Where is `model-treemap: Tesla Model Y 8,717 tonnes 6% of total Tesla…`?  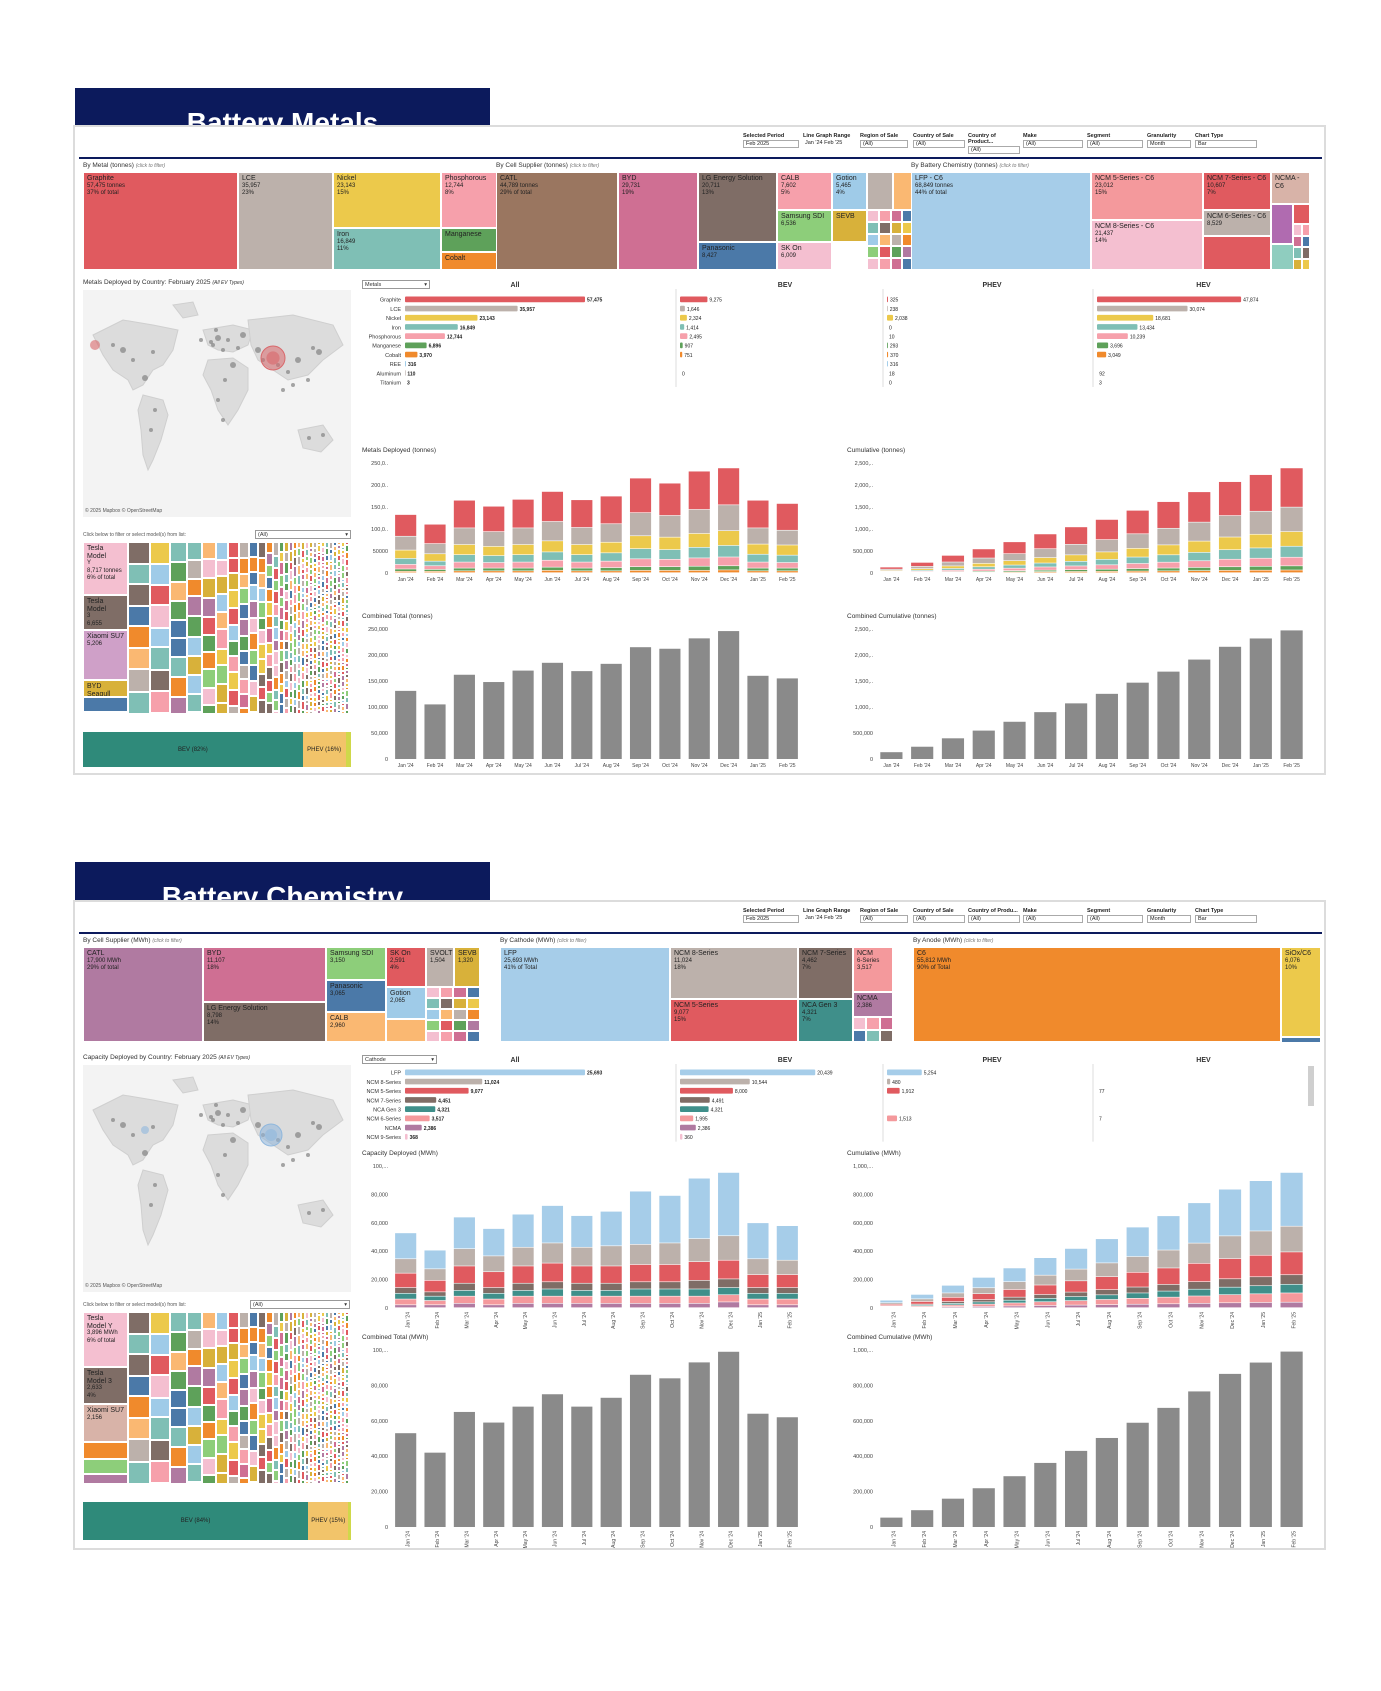 model-treemap: Tesla Model Y 8,717 tonnes 6% of total Tesla… is located at coordinates (217, 628).